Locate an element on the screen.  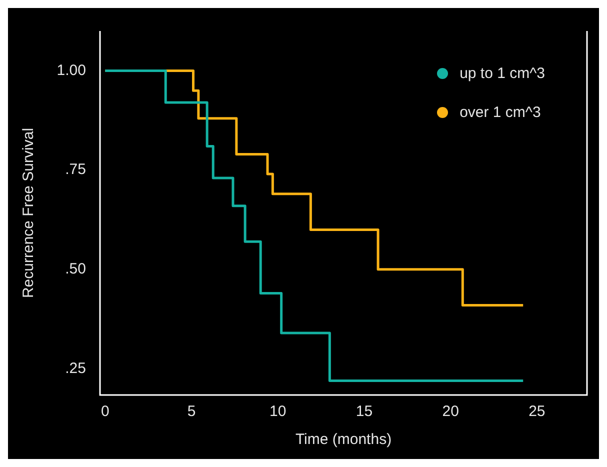
x-axis-title: Time (months) is located at coordinates (343, 439).